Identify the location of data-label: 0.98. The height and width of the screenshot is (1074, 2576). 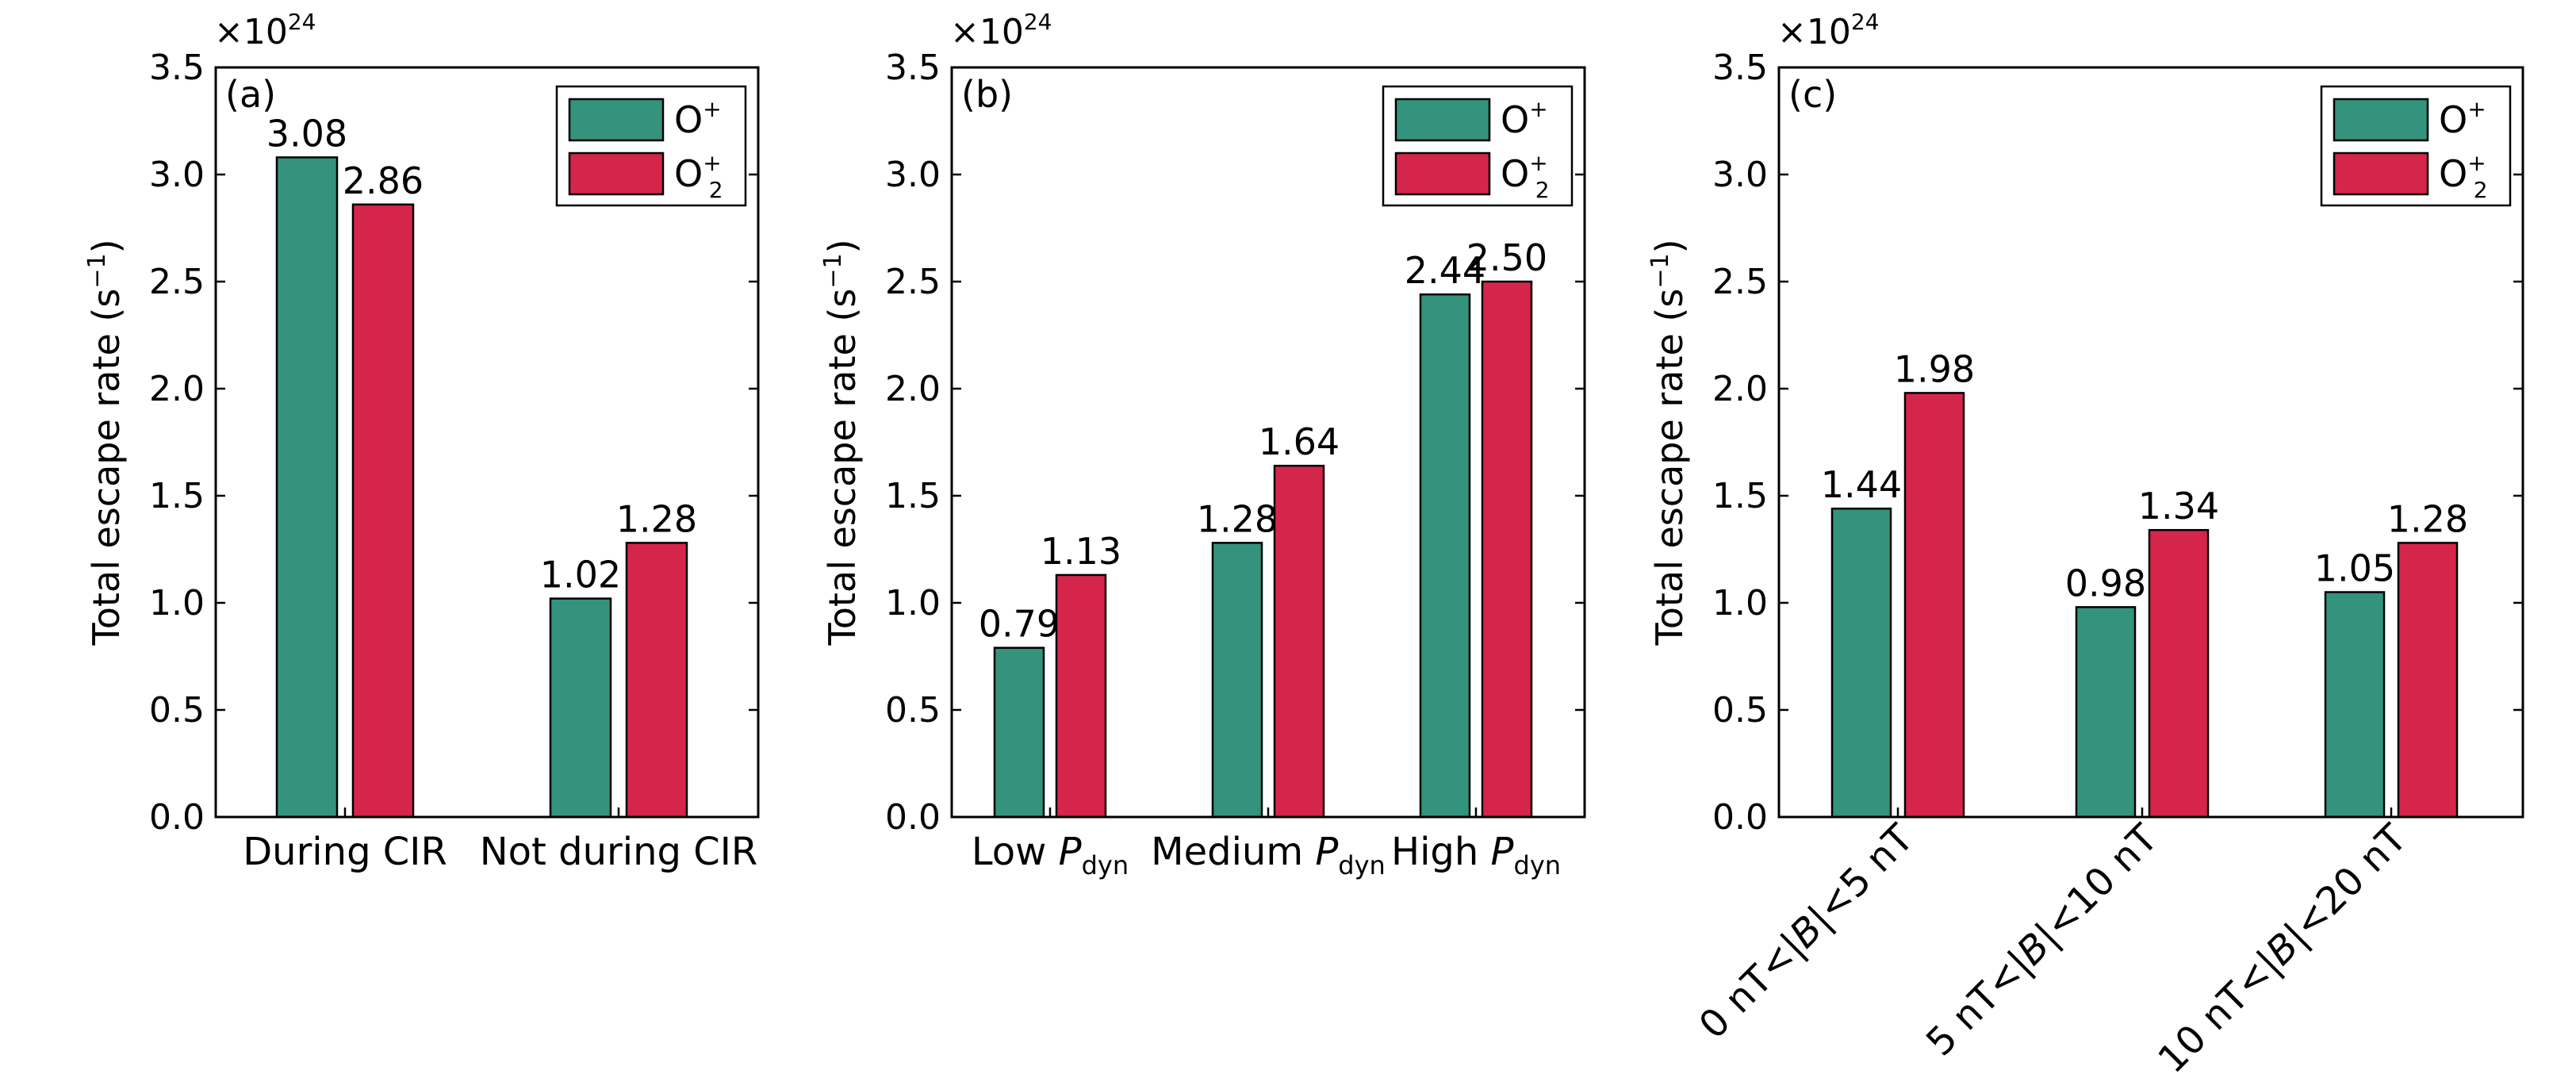
(2105, 583).